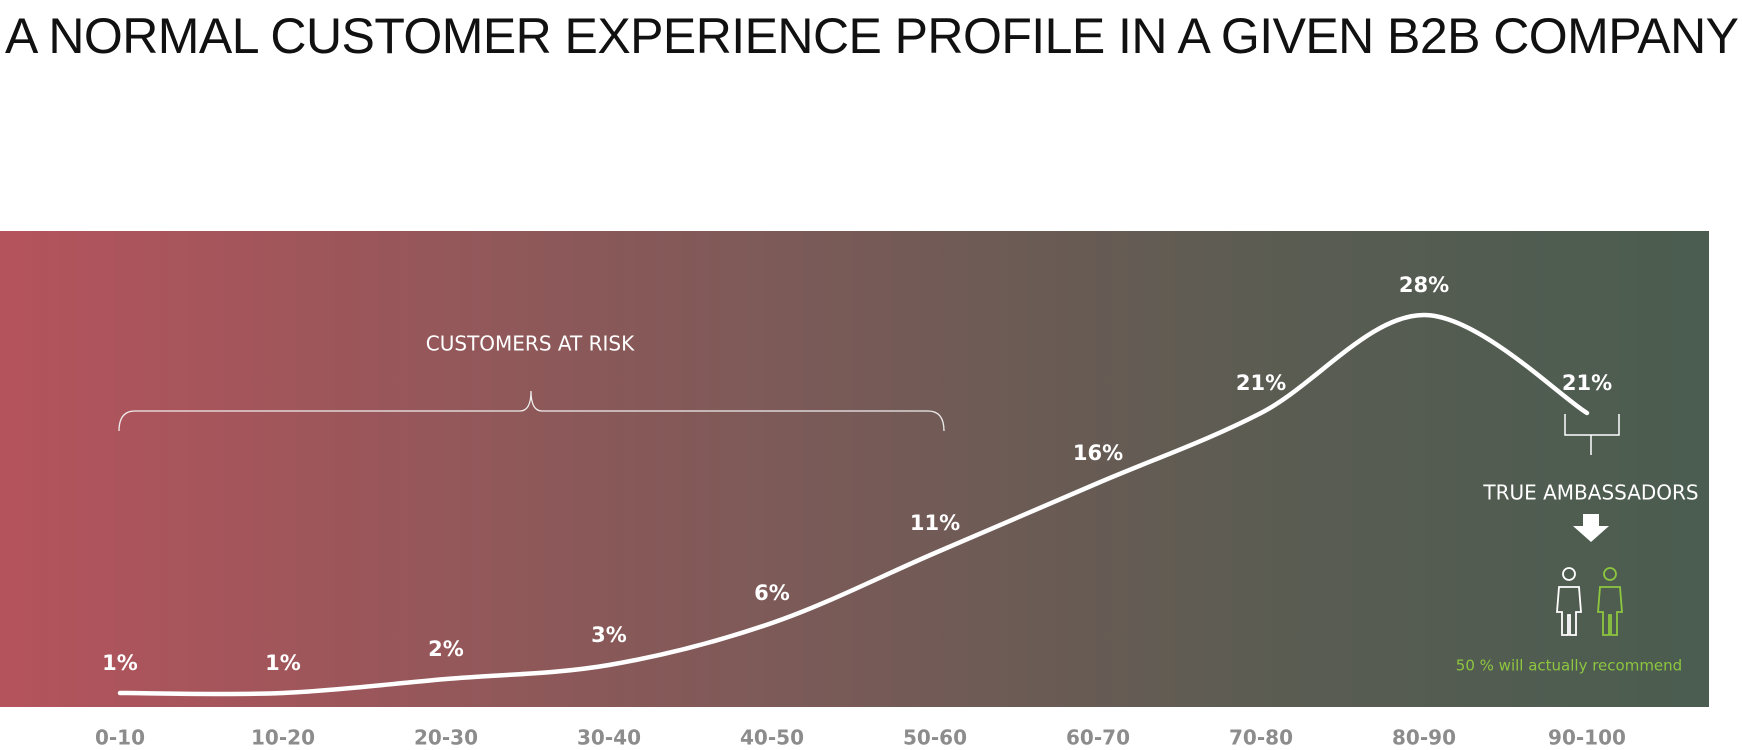 The image size is (1742, 750). I want to click on bracket, so click(1592, 434).